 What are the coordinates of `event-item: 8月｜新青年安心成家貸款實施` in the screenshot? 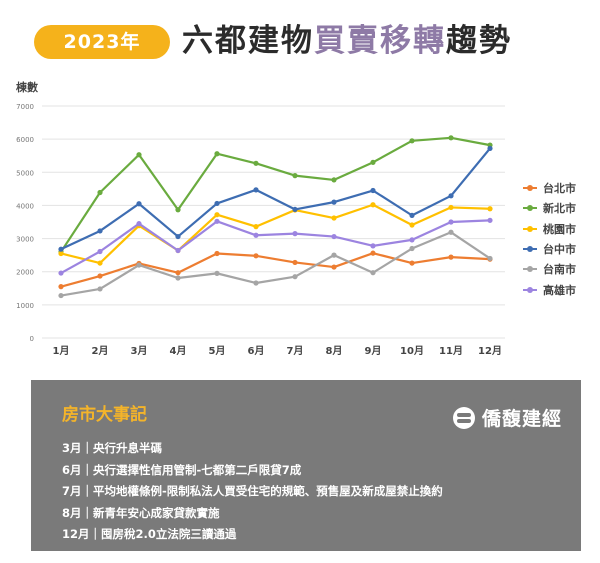 It's located at (141, 512).